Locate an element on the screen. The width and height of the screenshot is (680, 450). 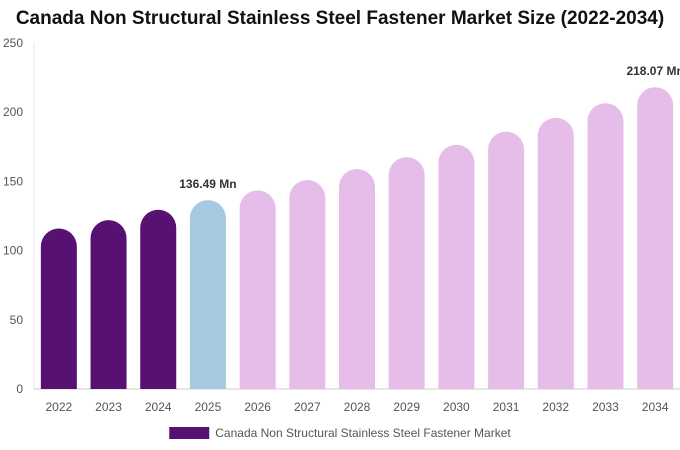
bar-2027 is located at coordinates (307, 284).